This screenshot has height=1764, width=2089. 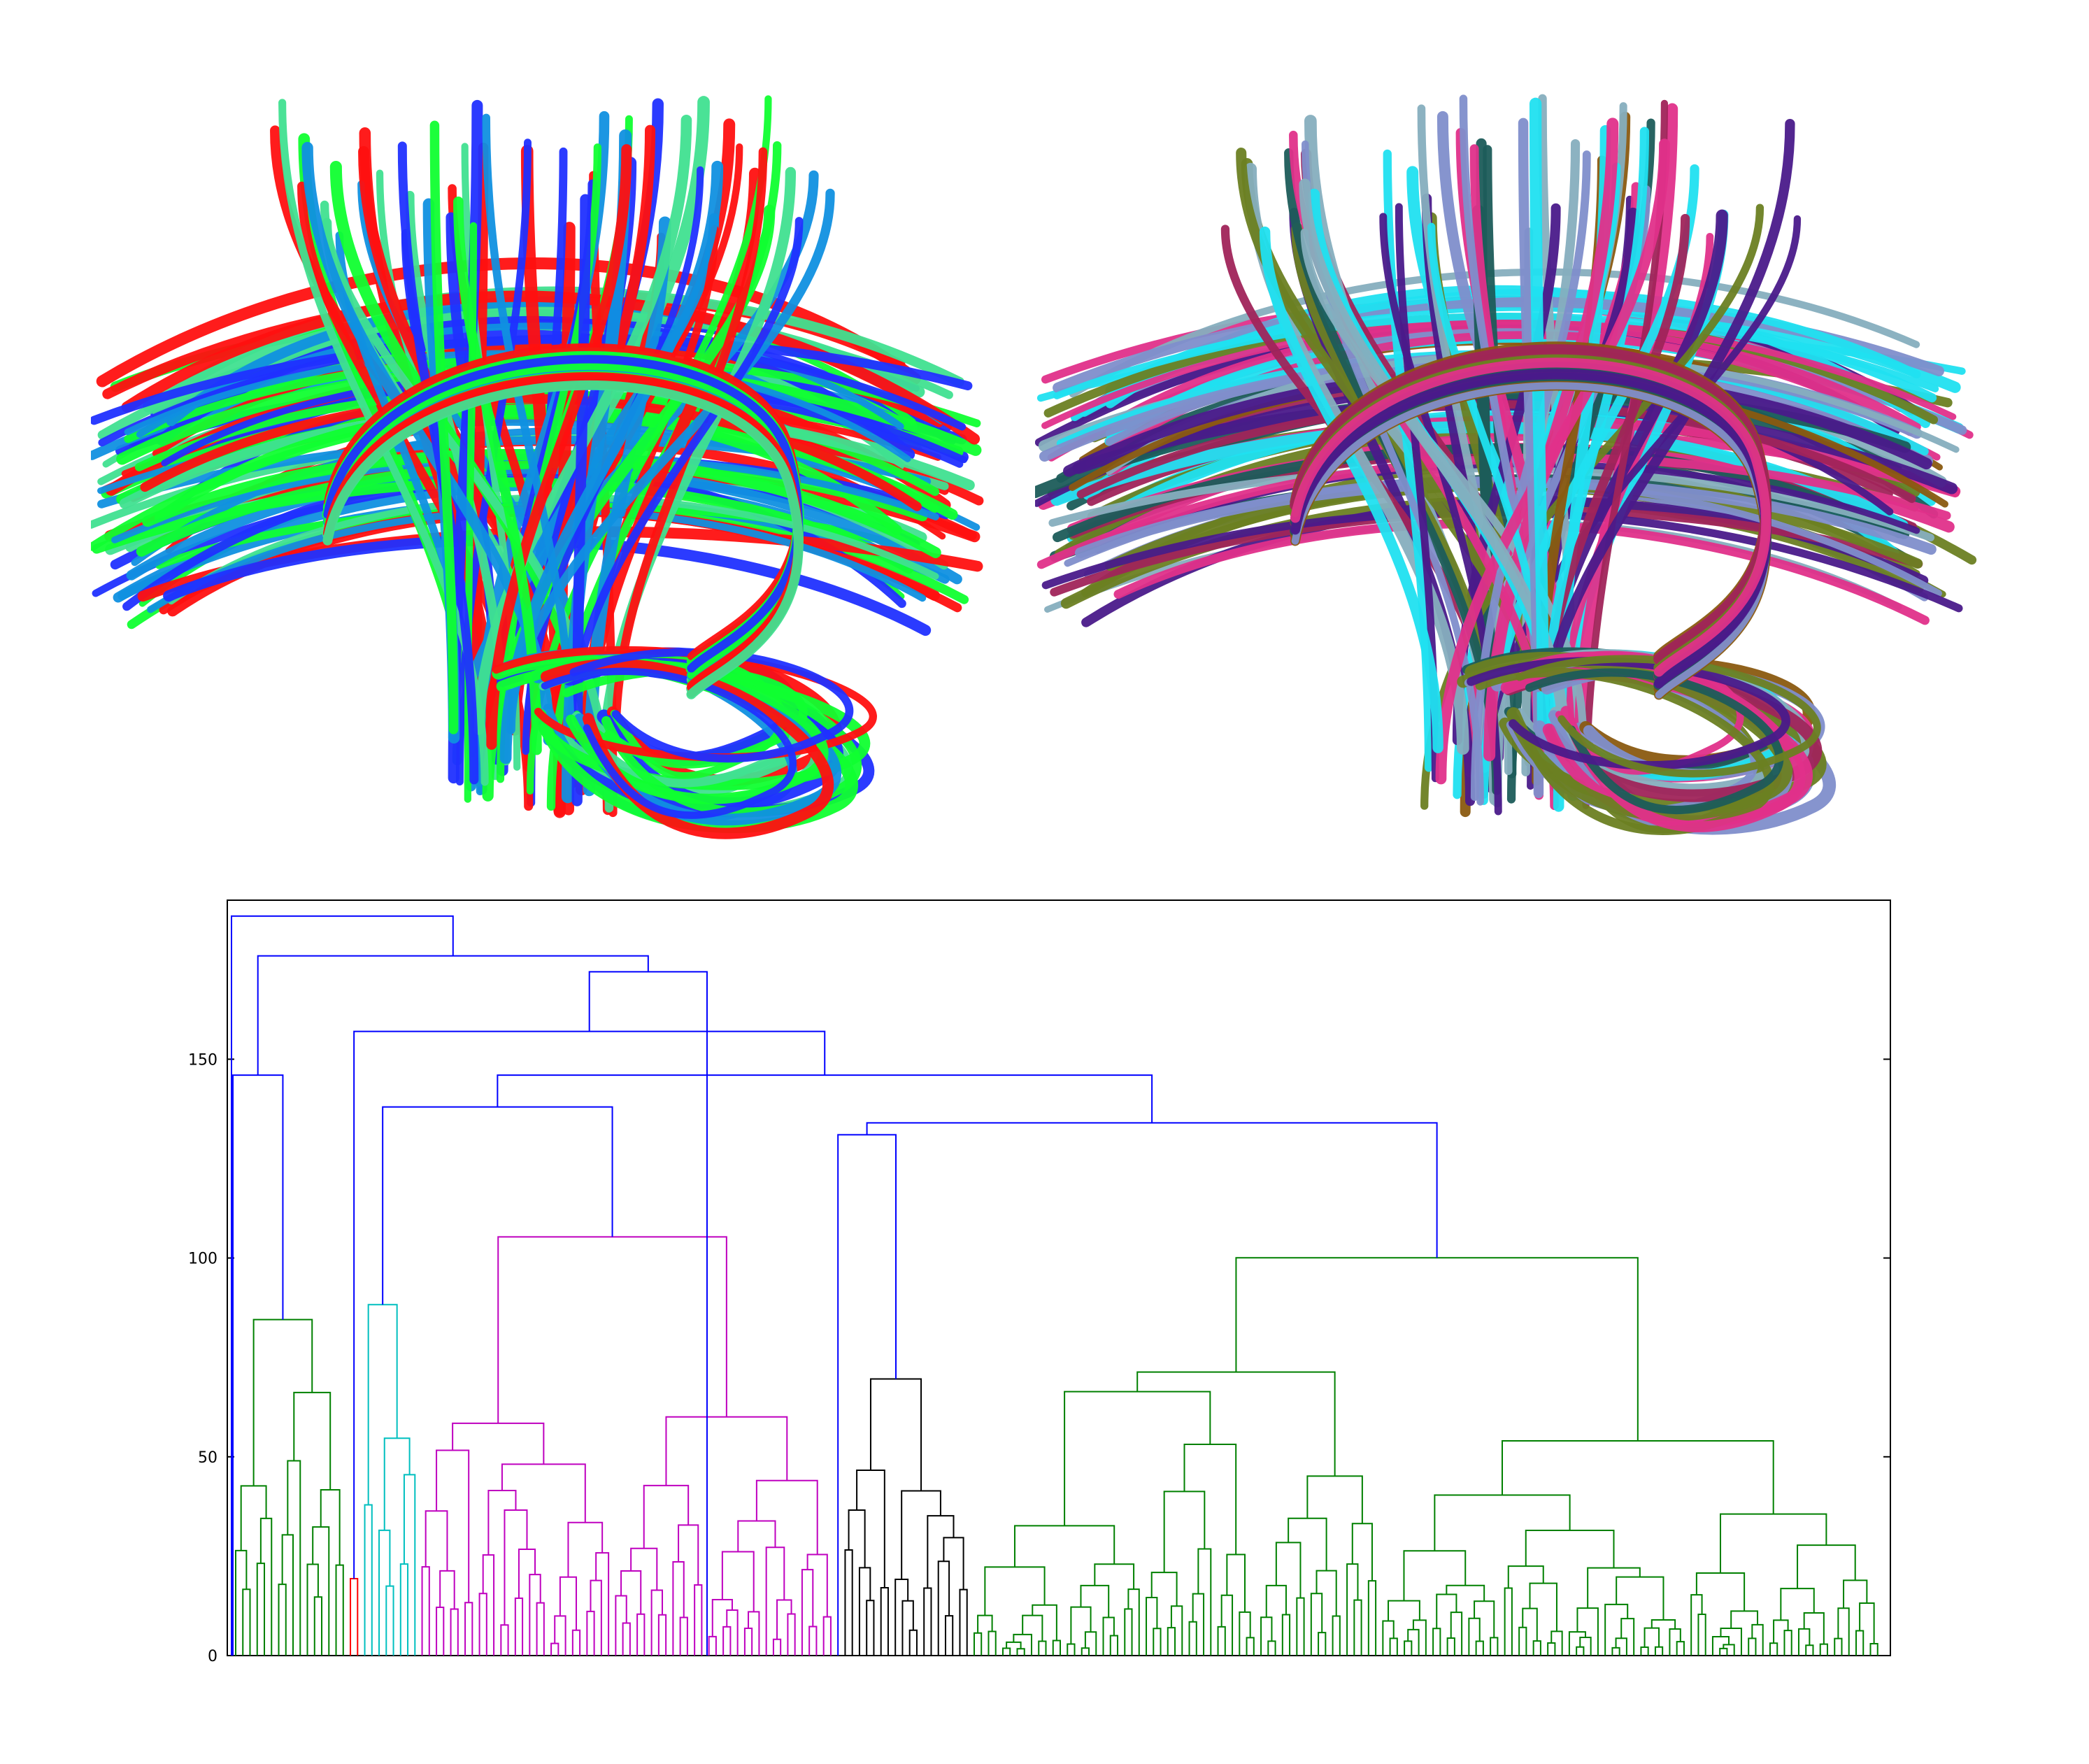 What do you see at coordinates (213, 1656) in the screenshot?
I see `y-tick-label: 0` at bounding box center [213, 1656].